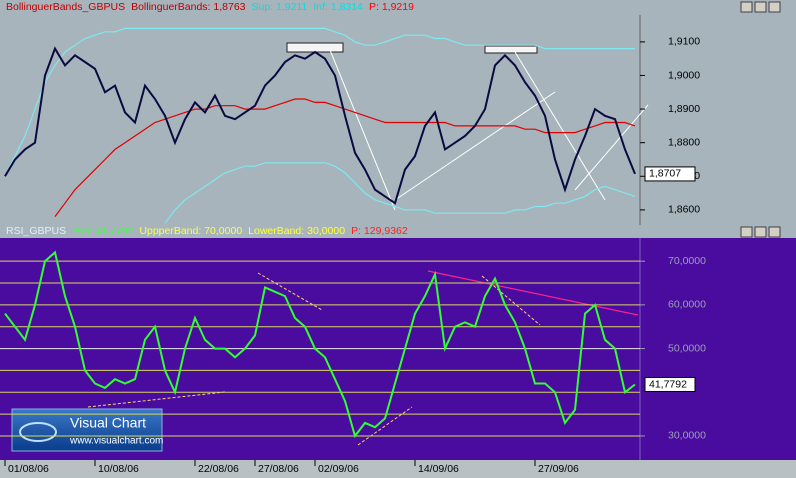 This screenshot has width=796, height=478. Describe the element at coordinates (190, 231) in the screenshot. I see `legend-item: UppperBand: 70,0000` at that location.